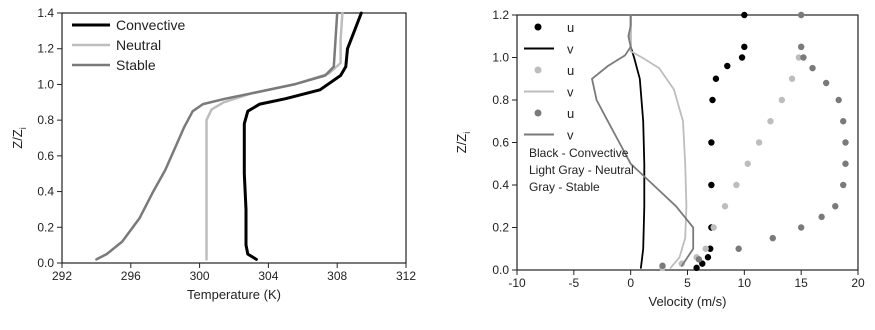 The height and width of the screenshot is (330, 875). What do you see at coordinates (302, 136) in the screenshot?
I see `series-line-convective` at bounding box center [302, 136].